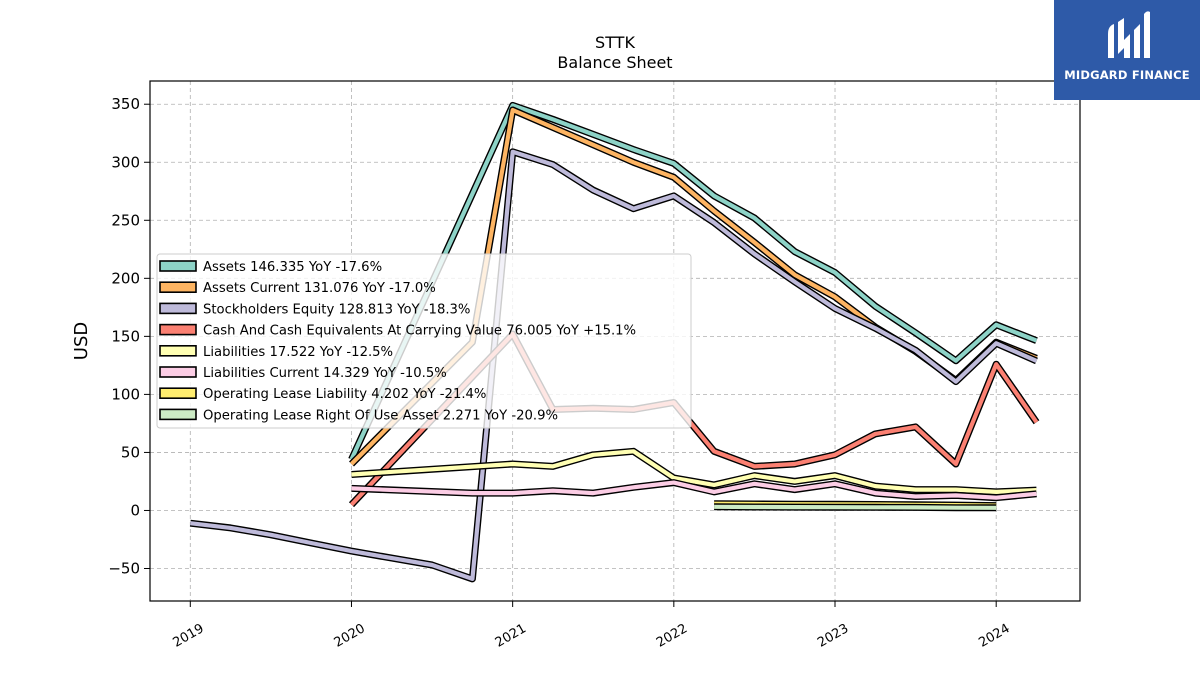 This screenshot has height=675, width=1200. What do you see at coordinates (125, 162) in the screenshot?
I see `y-tick-label: 300` at bounding box center [125, 162].